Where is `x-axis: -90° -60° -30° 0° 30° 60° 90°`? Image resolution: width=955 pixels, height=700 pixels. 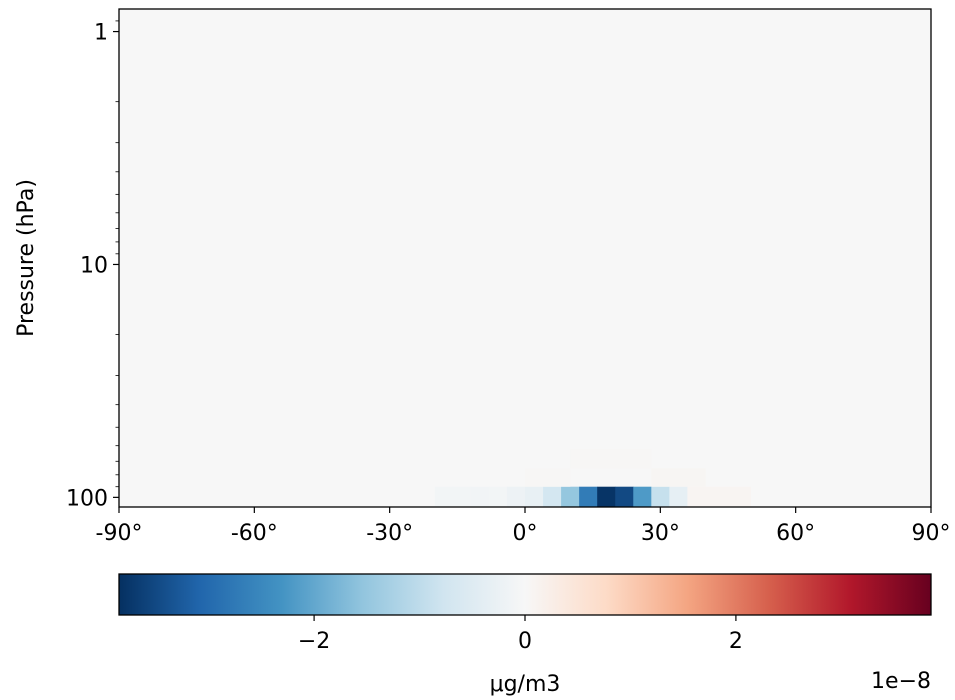 x-axis: -90° -60° -30° 0° 30° 60° 90° is located at coordinates (523, 526).